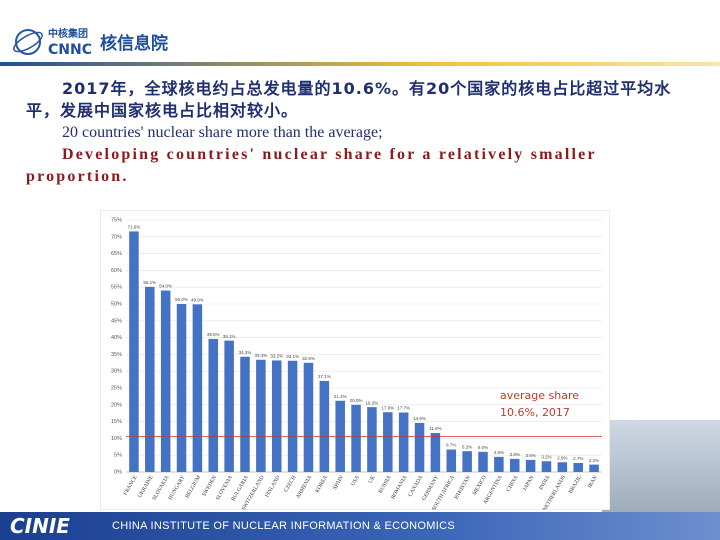 Image resolution: width=720 pixels, height=540 pixels. Describe the element at coordinates (535, 412) in the screenshot. I see `annotation: 10.6%, 2017` at that location.